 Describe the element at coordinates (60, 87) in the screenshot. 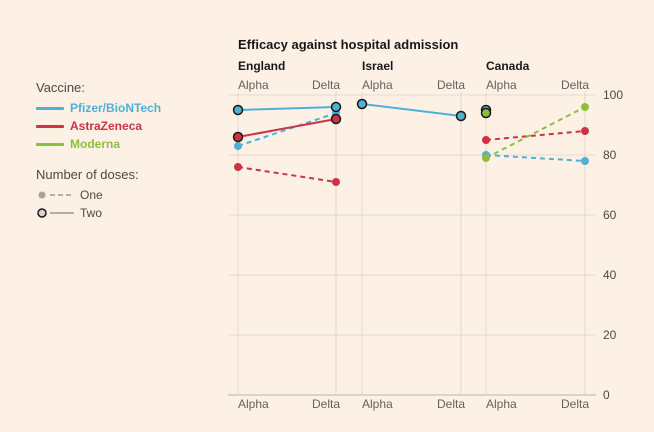

I see `legend-vaccine-heading: Vaccine:` at that location.